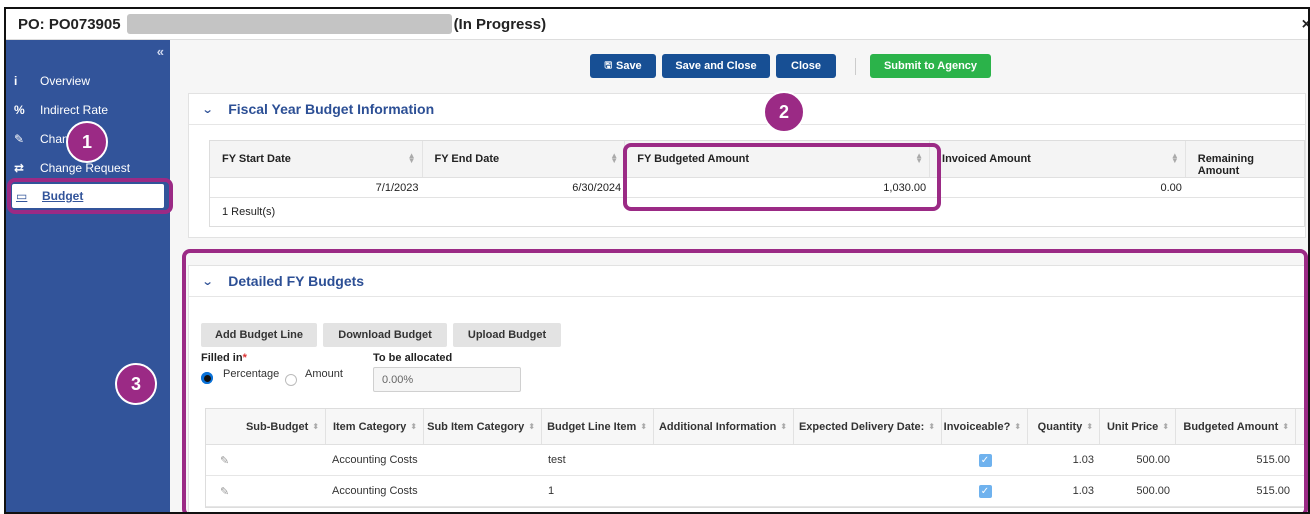 This screenshot has height=514, width=1310. I want to click on table-row: 7/1/2023 6/30/2024 1,030.00 0.00, so click(757, 188).